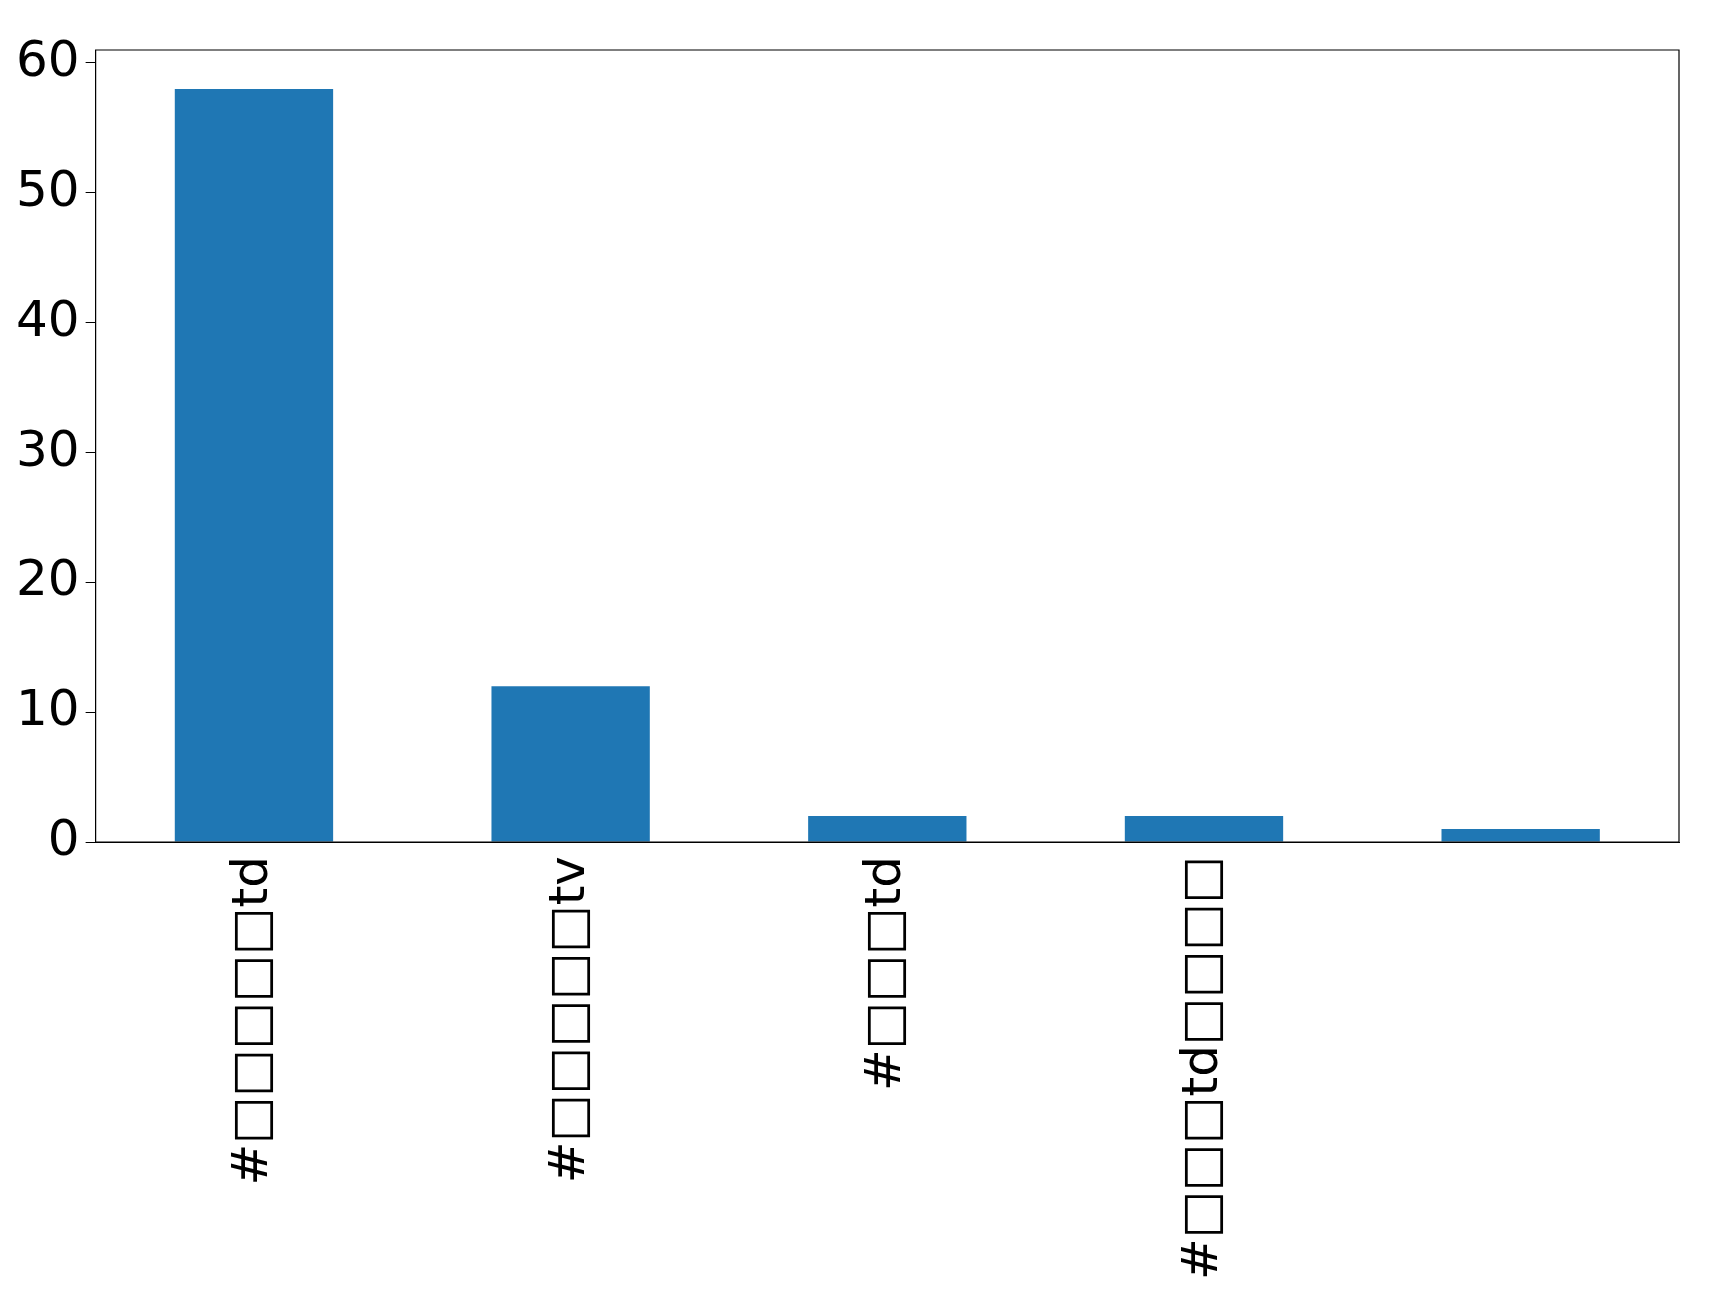 The width and height of the screenshot is (1719, 1294). I want to click on y-tick-label: 30, so click(48, 448).